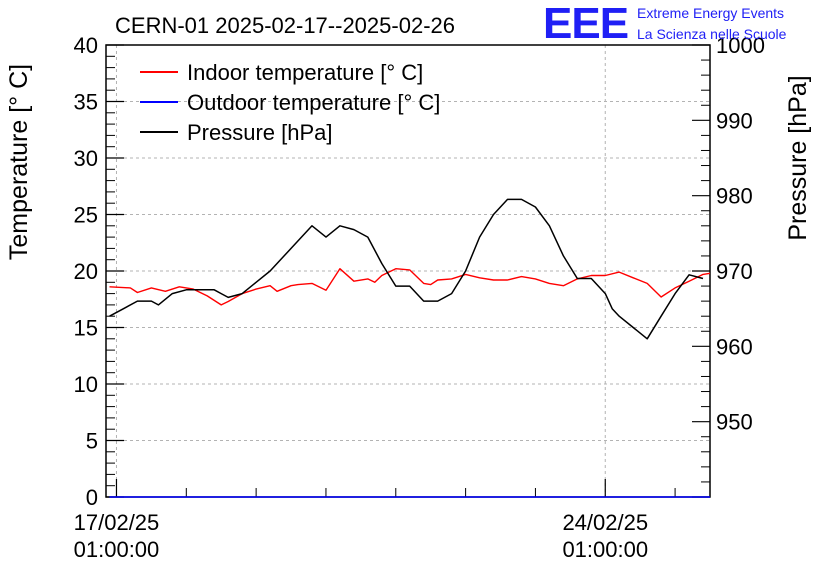  I want to click on chart-title: CERN-01 2025-02-17--2025-02-26, so click(285, 25).